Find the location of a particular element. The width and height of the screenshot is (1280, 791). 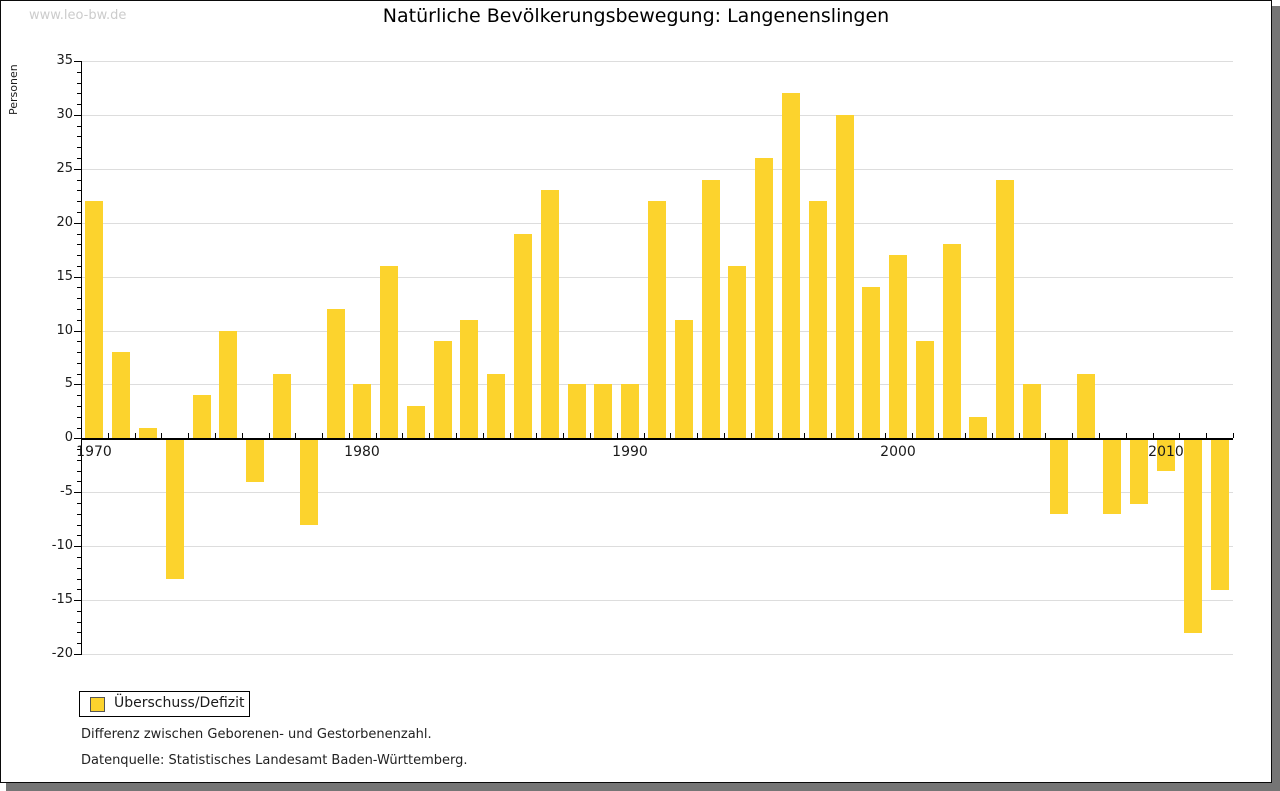

bar-1979 is located at coordinates (336, 373).